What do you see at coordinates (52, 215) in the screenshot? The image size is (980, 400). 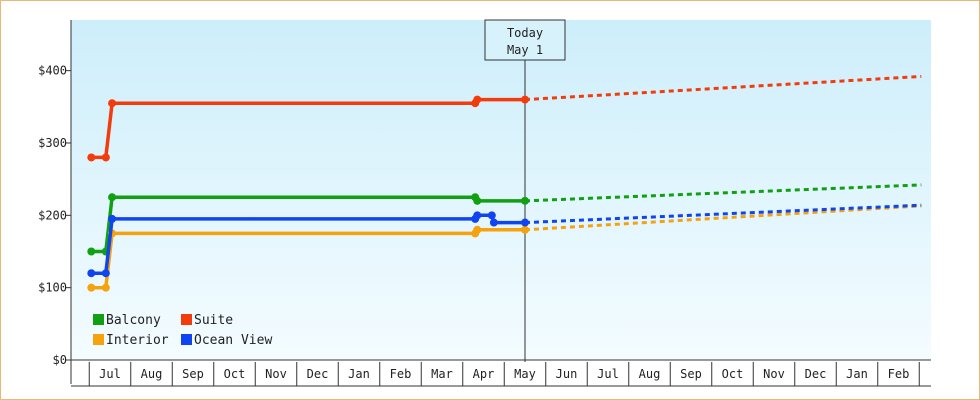 I see `y-tick-label: $200` at bounding box center [52, 215].